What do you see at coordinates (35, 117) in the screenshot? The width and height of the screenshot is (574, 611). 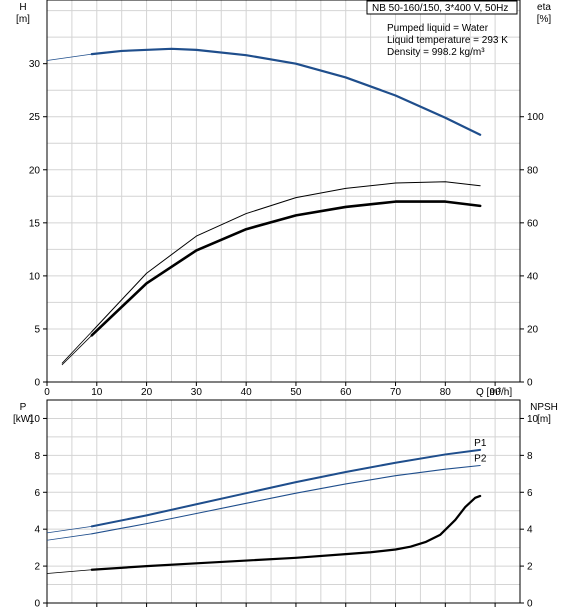 I see `y-left-tick-label: 25` at bounding box center [35, 117].